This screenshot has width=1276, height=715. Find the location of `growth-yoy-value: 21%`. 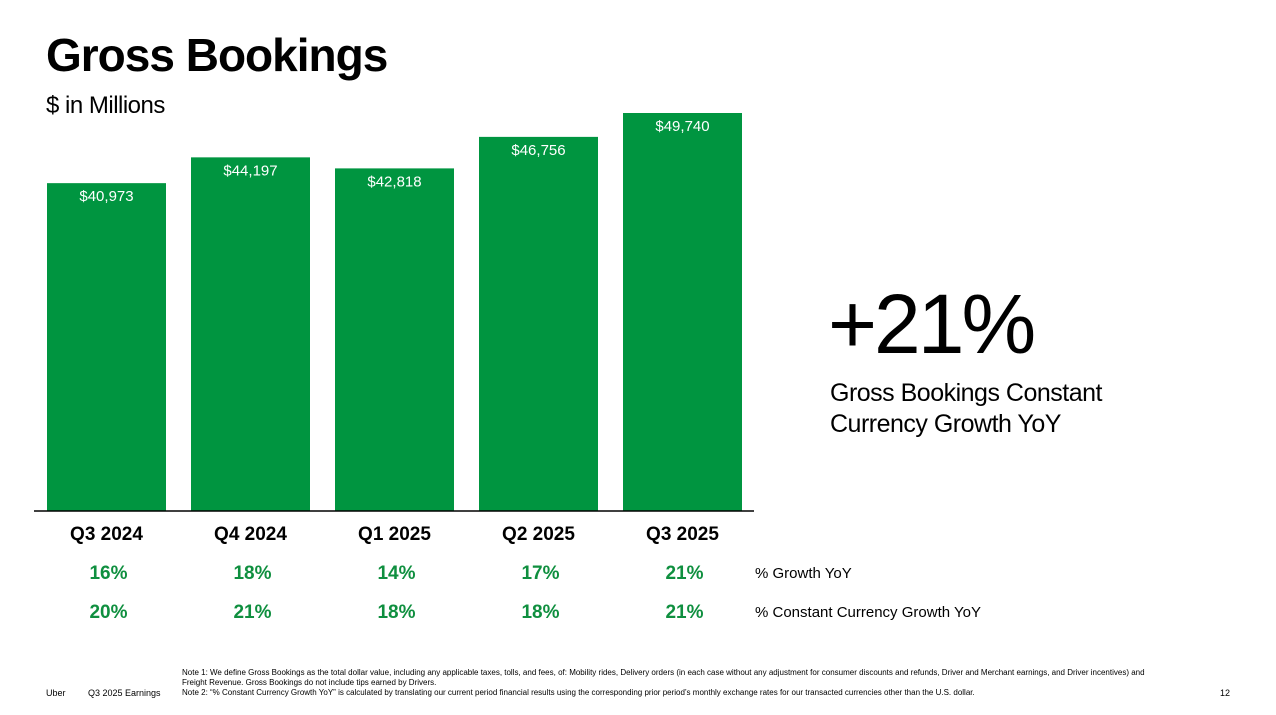

growth-yoy-value: 21% is located at coordinates (684, 573).